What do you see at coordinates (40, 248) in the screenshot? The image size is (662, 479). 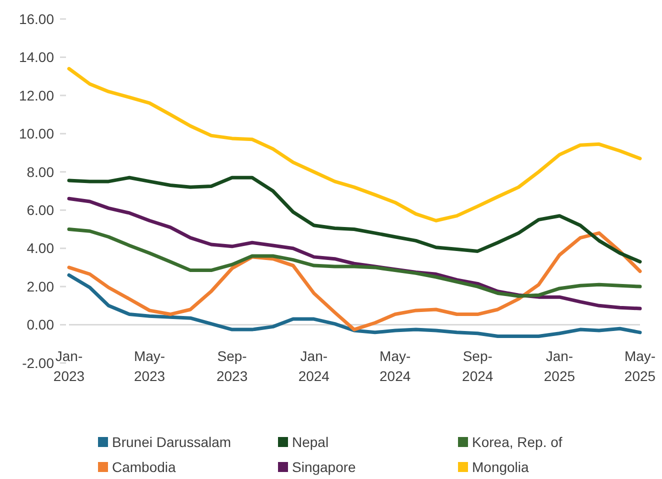 I see `y-tick-label: 4.00` at bounding box center [40, 248].